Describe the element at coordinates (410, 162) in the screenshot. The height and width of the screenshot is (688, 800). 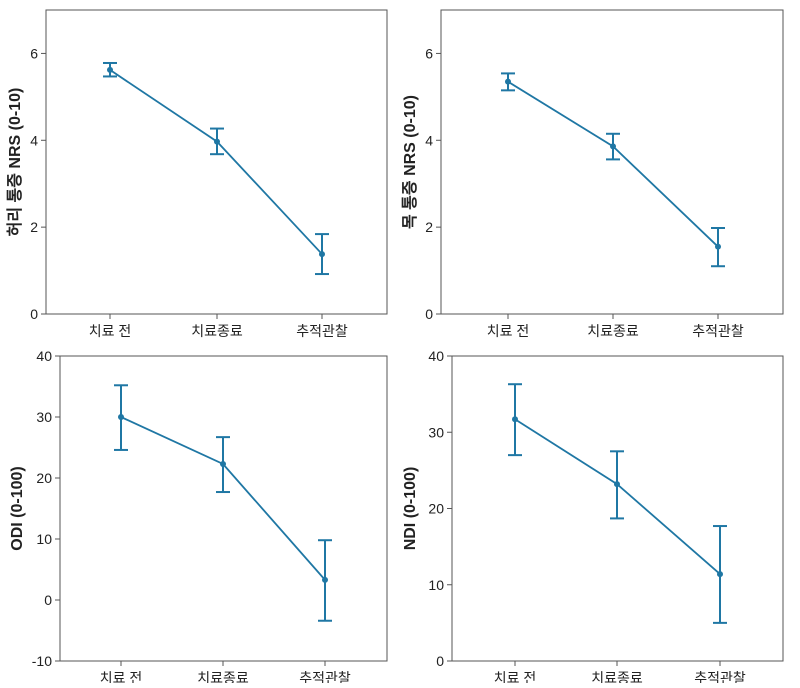
I see `y-axis-label: 목 통증 NRS (0-10)` at that location.